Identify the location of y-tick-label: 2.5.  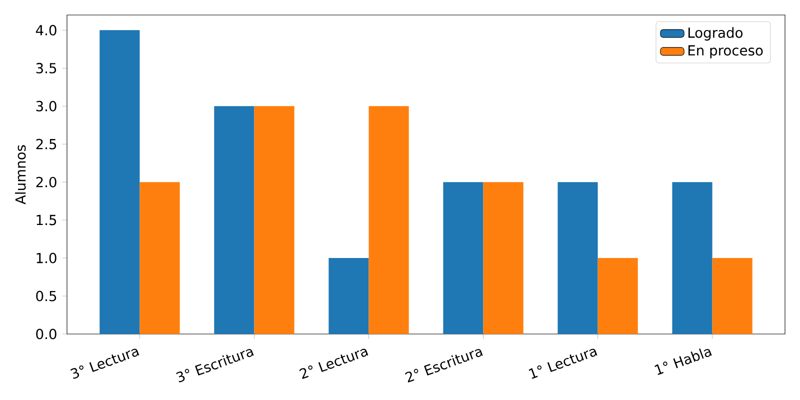
(46, 144).